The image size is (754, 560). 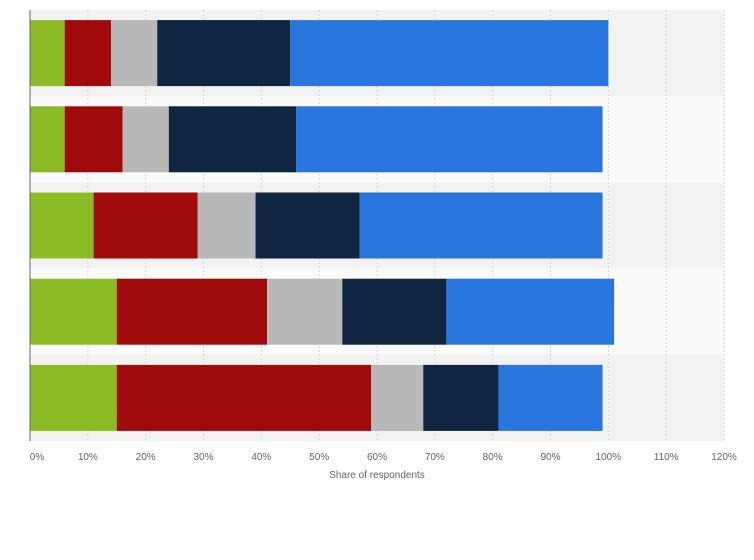 What do you see at coordinates (724, 457) in the screenshot?
I see `x-tick-label: 120%` at bounding box center [724, 457].